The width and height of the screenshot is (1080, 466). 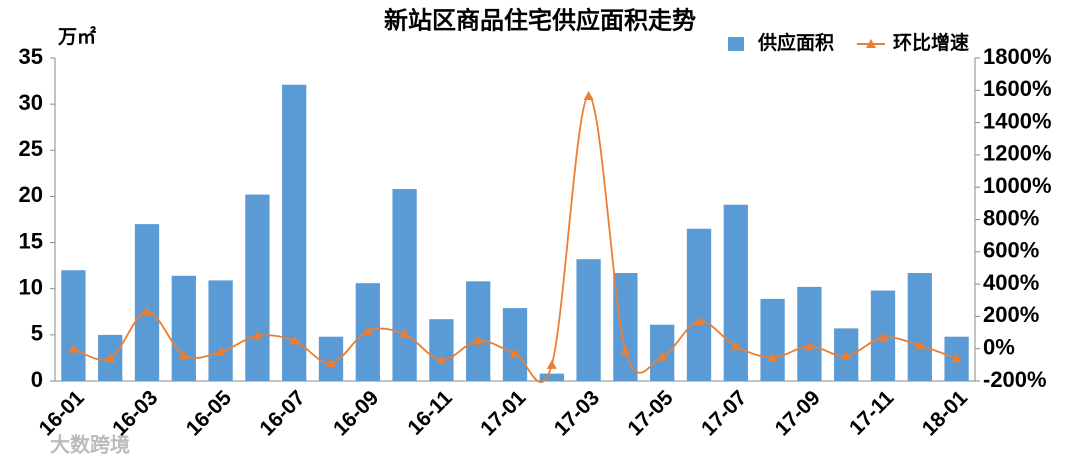 I want to click on y-tick-label: 20, so click(x=31, y=194).